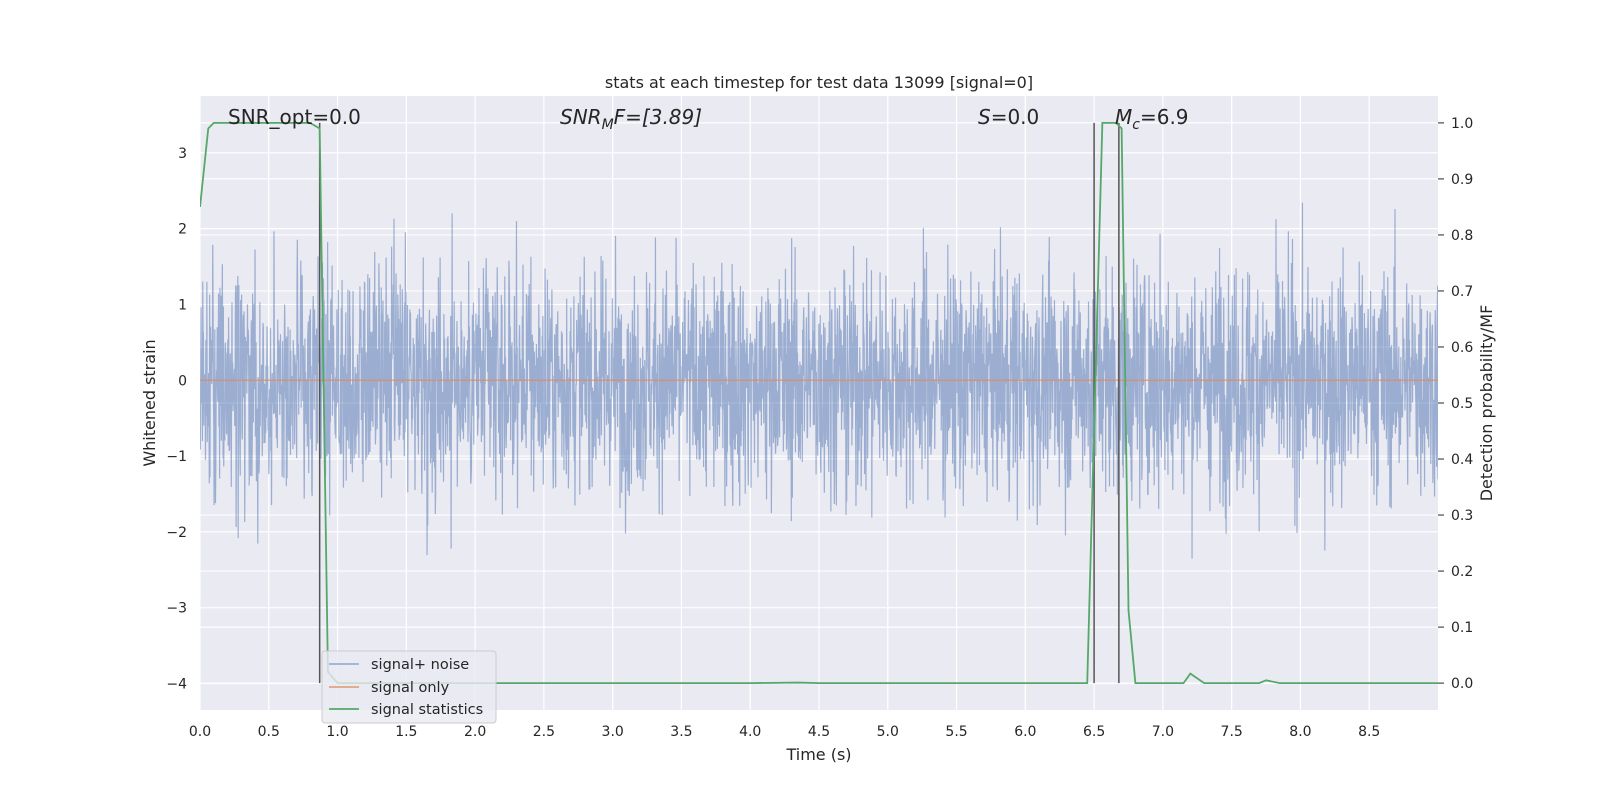 This screenshot has width=1600, height=800. What do you see at coordinates (1462, 460) in the screenshot?
I see `y2-tick-label: 0.4` at bounding box center [1462, 460].